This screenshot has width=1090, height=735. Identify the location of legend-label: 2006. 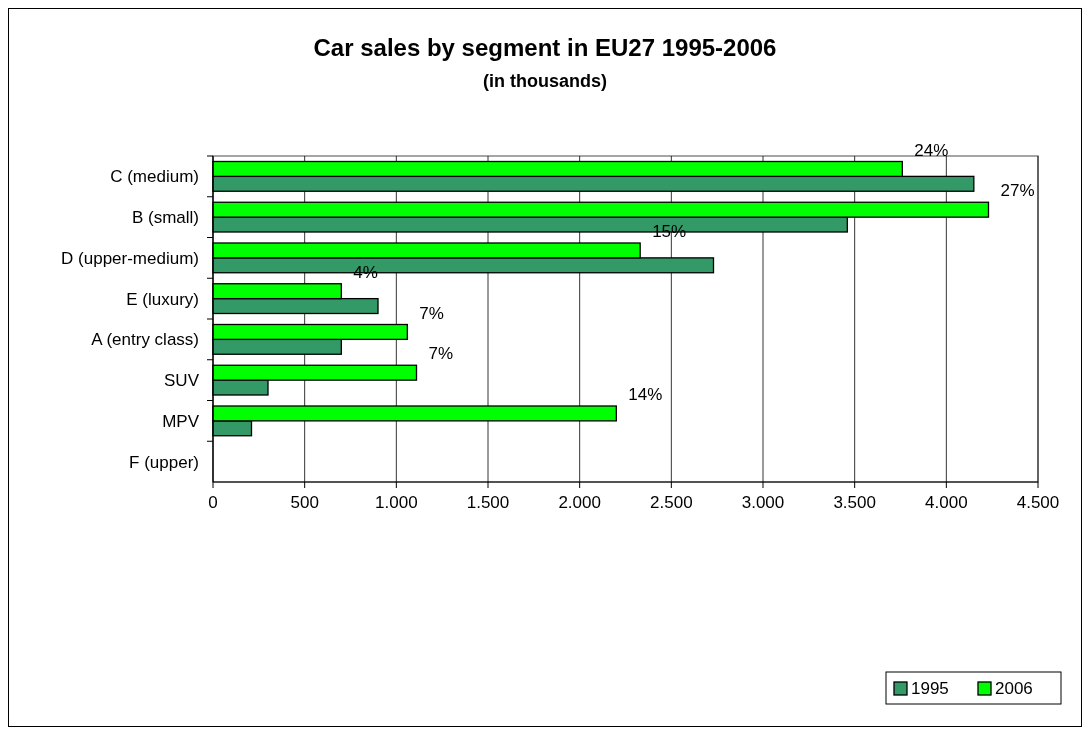
(1014, 688).